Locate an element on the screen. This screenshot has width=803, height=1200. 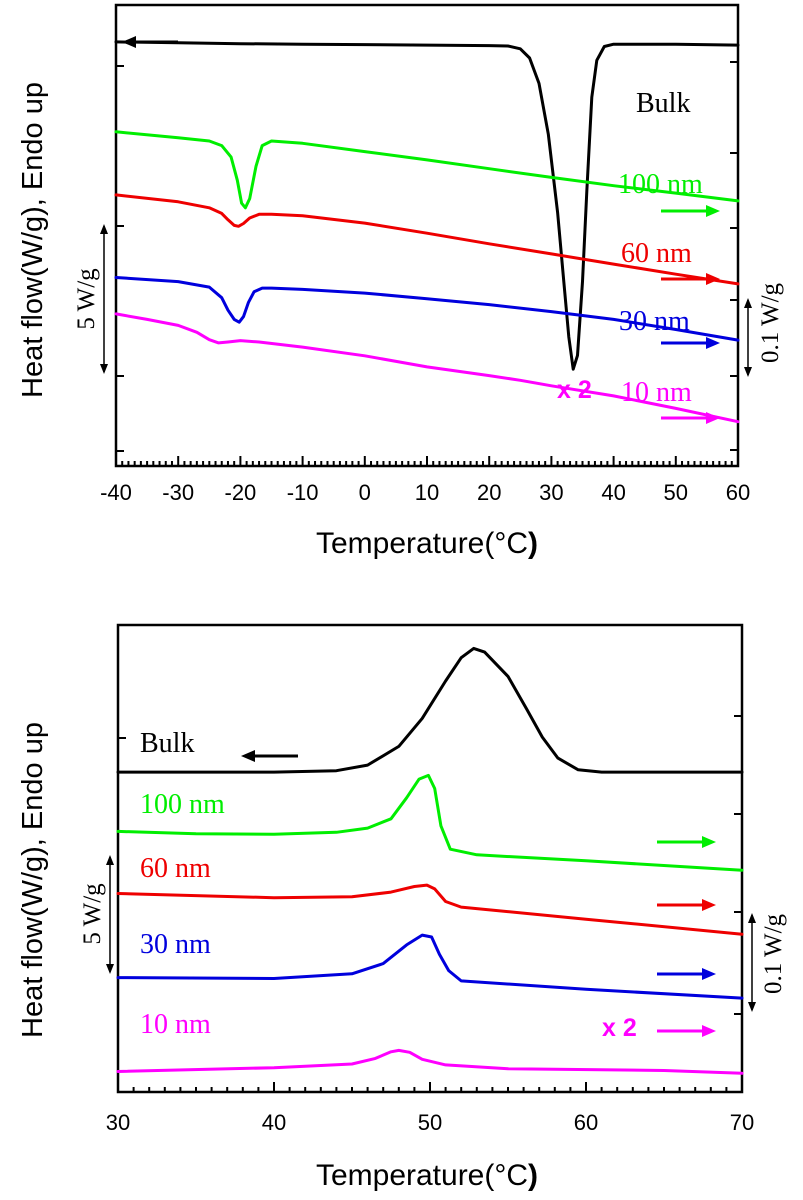
series-label-100-nm-top: 100 nm is located at coordinates (660, 184).